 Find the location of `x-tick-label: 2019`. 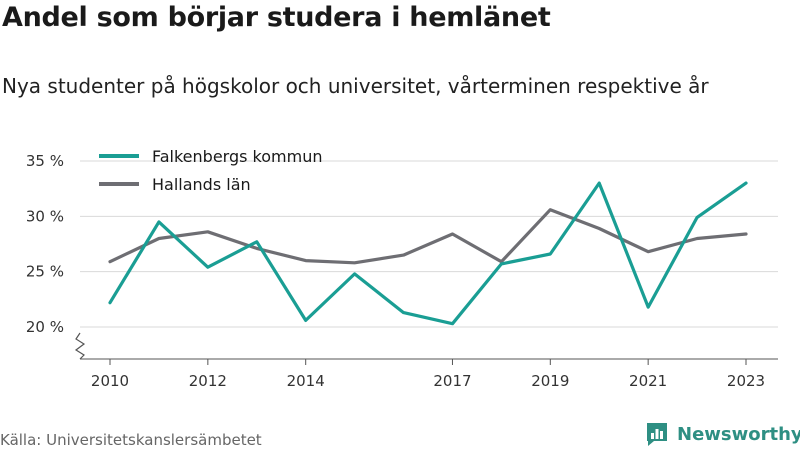

x-tick-label: 2019 is located at coordinates (550, 381).